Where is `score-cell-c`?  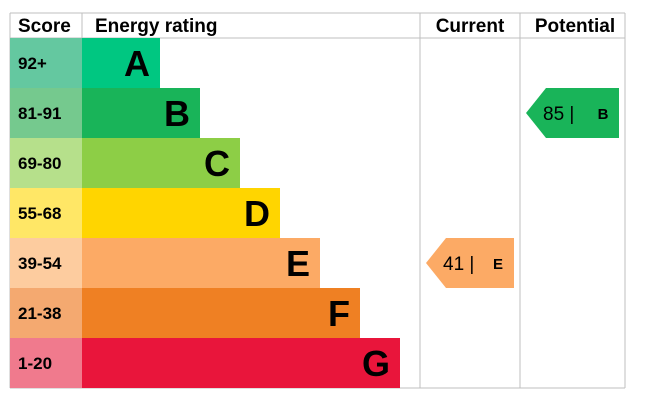
score-cell-c is located at coordinates (46, 163).